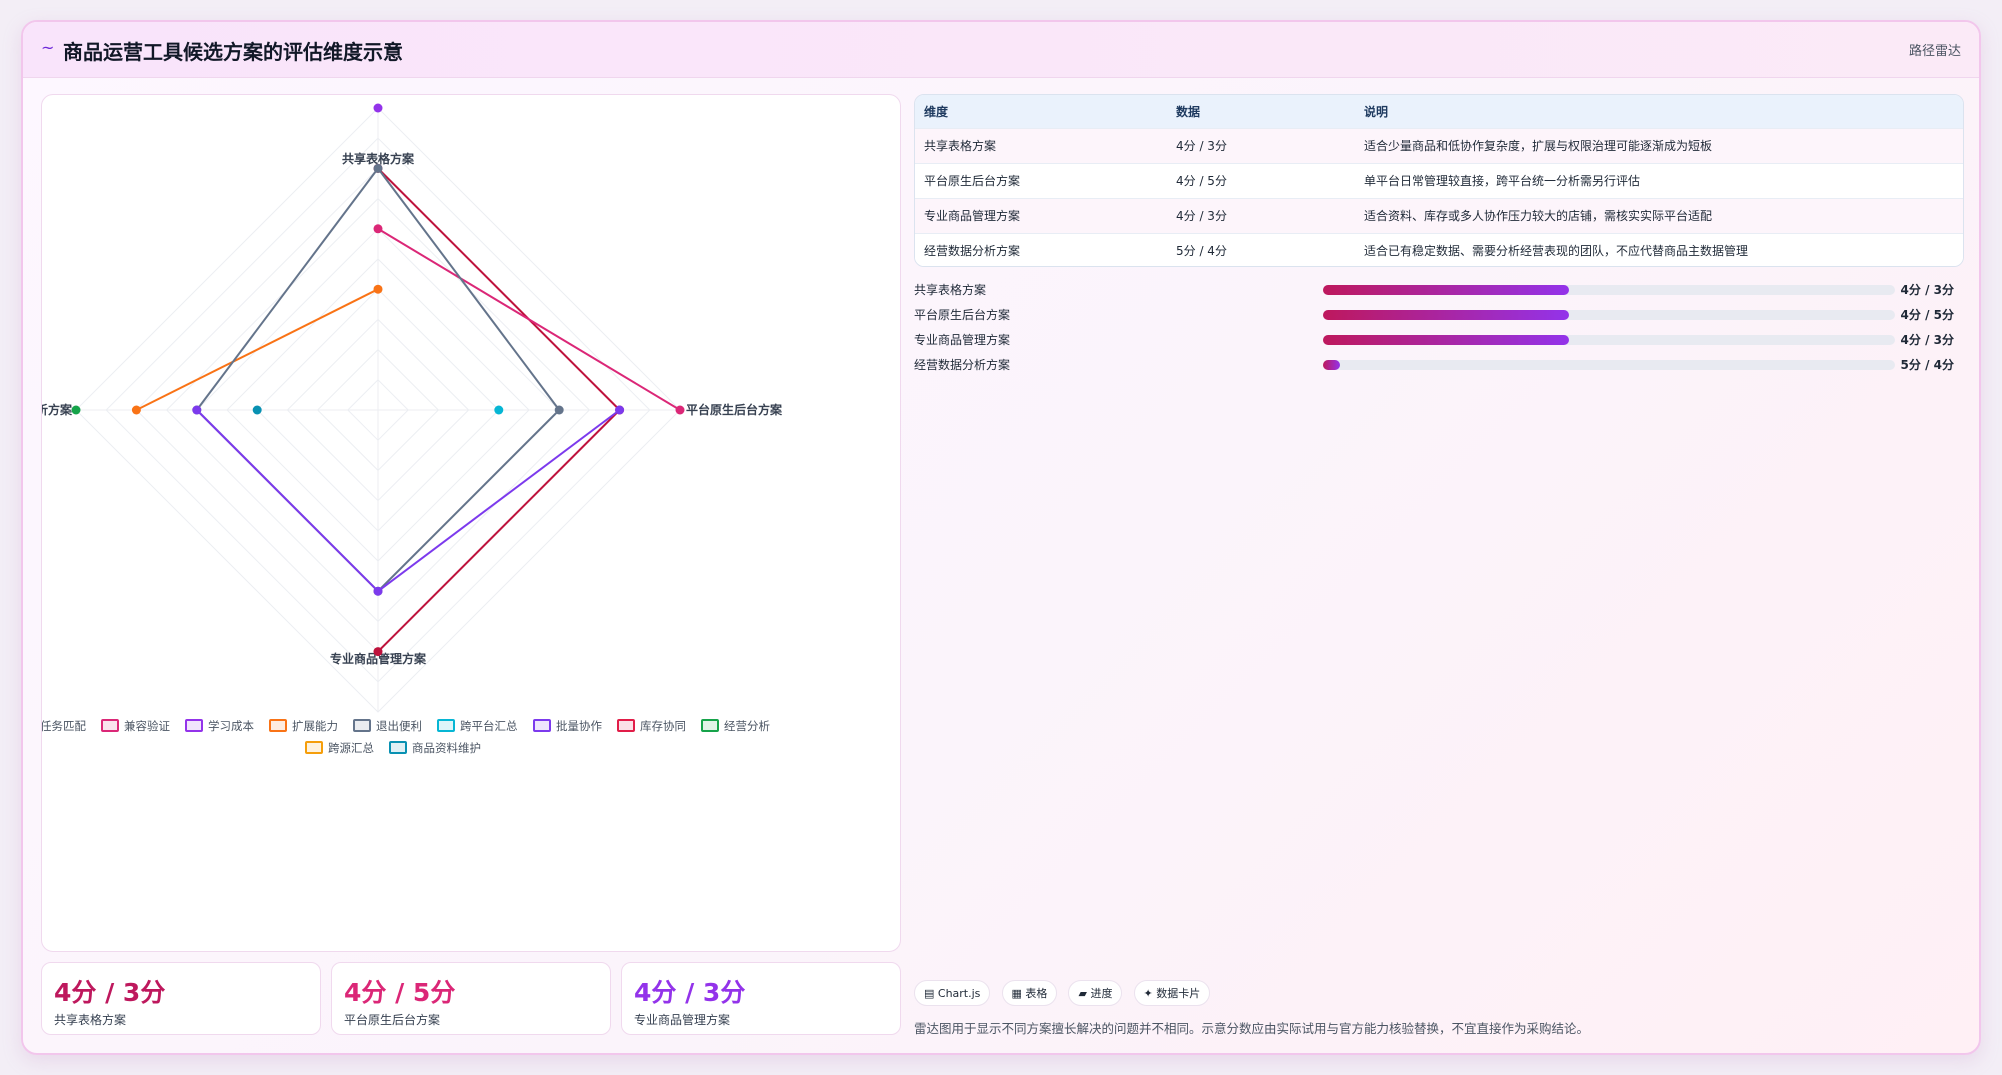  I want to click on table-cell: 4分 / 5分, so click(1261, 180).